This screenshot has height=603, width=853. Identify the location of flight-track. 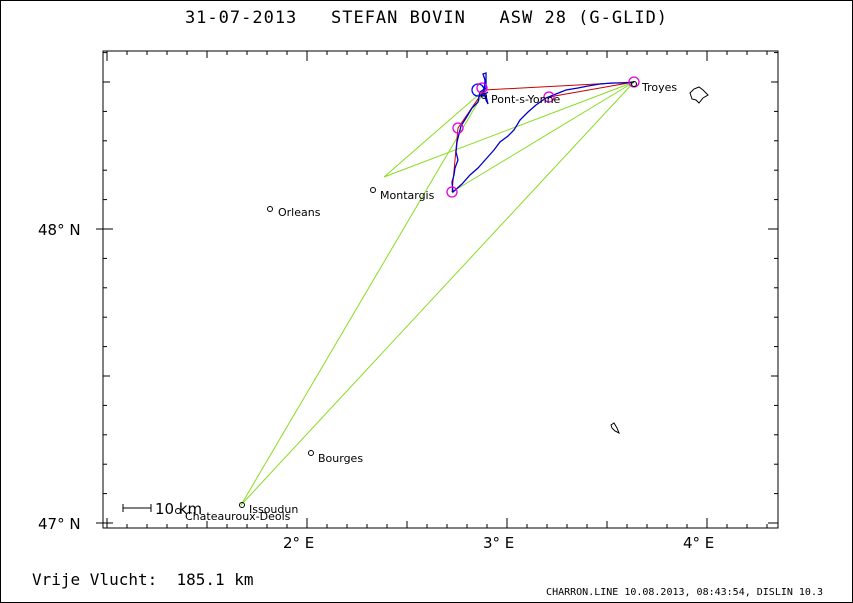
(543, 133).